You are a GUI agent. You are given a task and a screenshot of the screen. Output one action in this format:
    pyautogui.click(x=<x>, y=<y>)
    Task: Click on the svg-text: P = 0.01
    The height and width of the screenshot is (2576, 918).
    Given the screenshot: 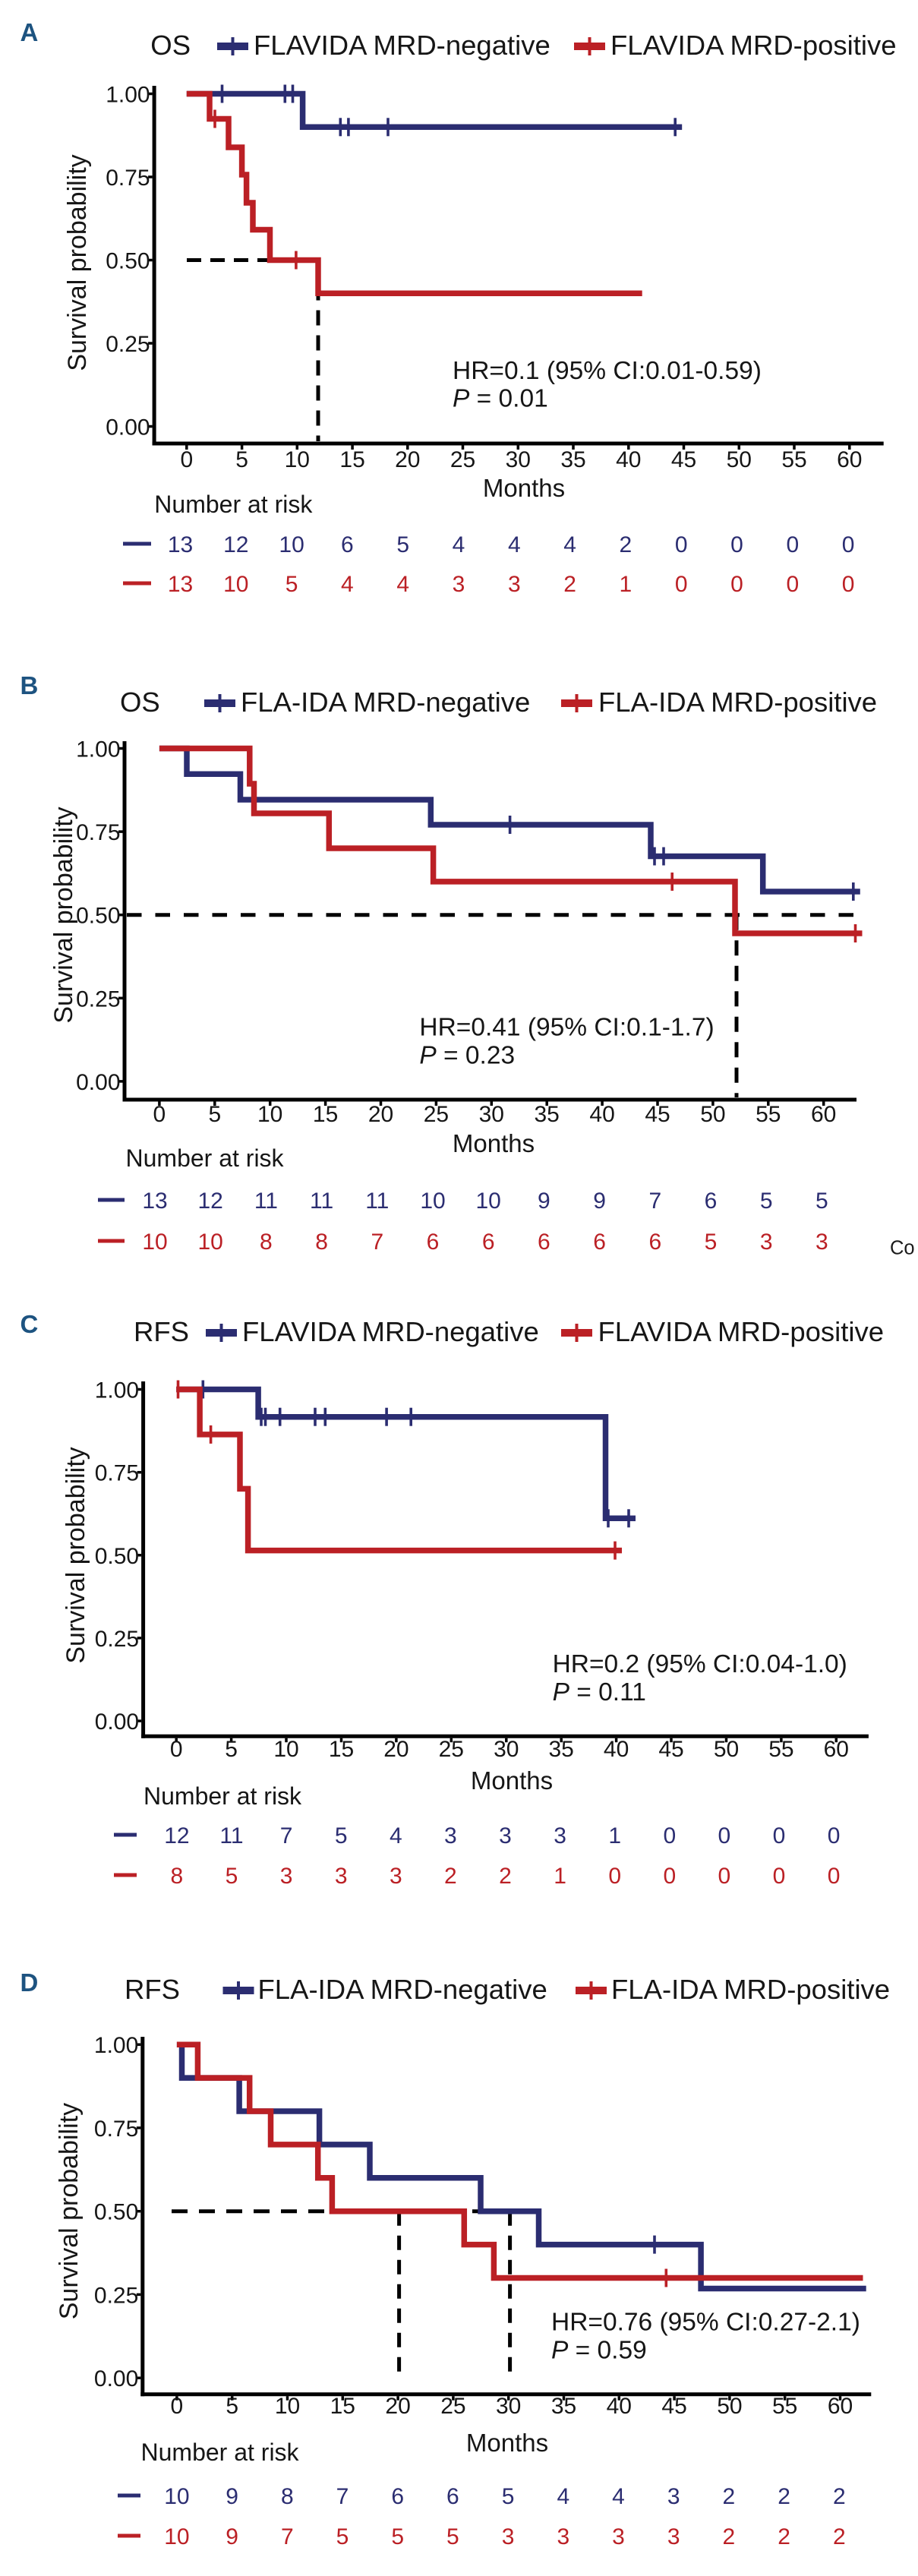 What is the action you would take?
    pyautogui.click(x=500, y=399)
    